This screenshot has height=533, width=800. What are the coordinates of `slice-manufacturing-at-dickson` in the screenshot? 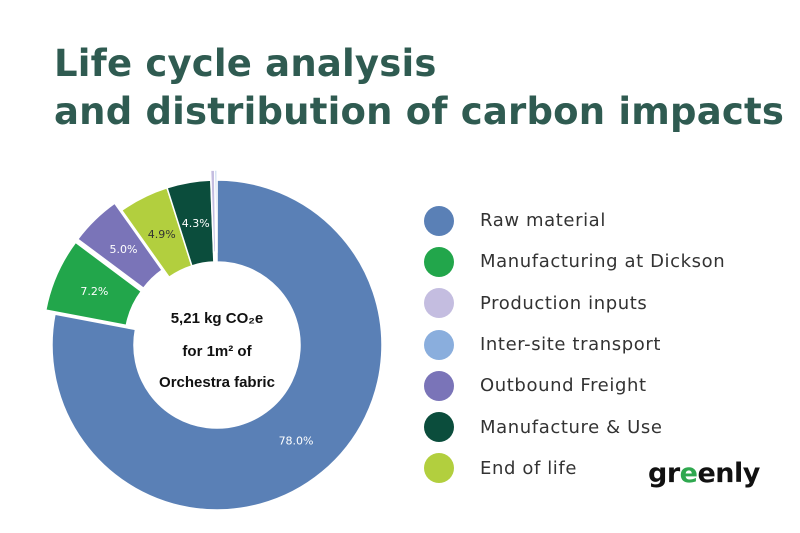 It's located at (93, 284).